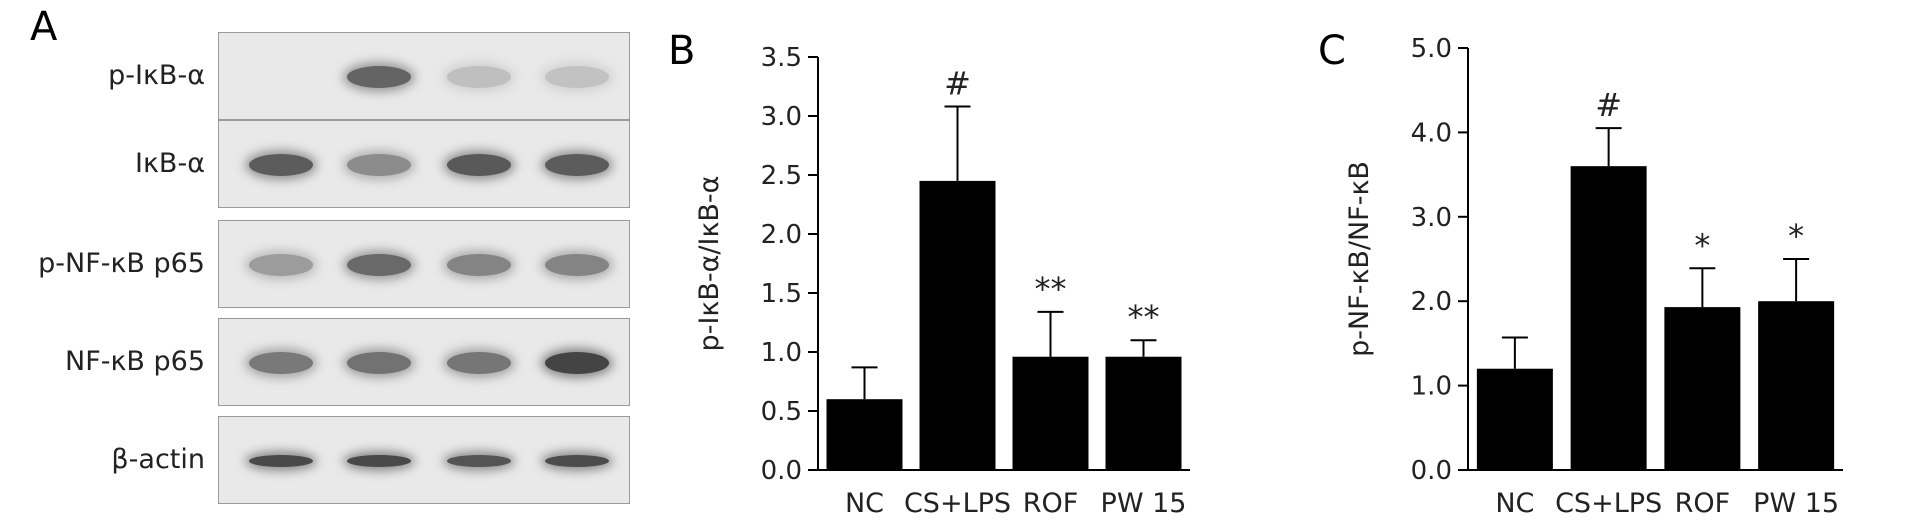 This screenshot has height=523, width=1913. What do you see at coordinates (781, 412) in the screenshot?
I see `y-tick-label: 0.5` at bounding box center [781, 412].